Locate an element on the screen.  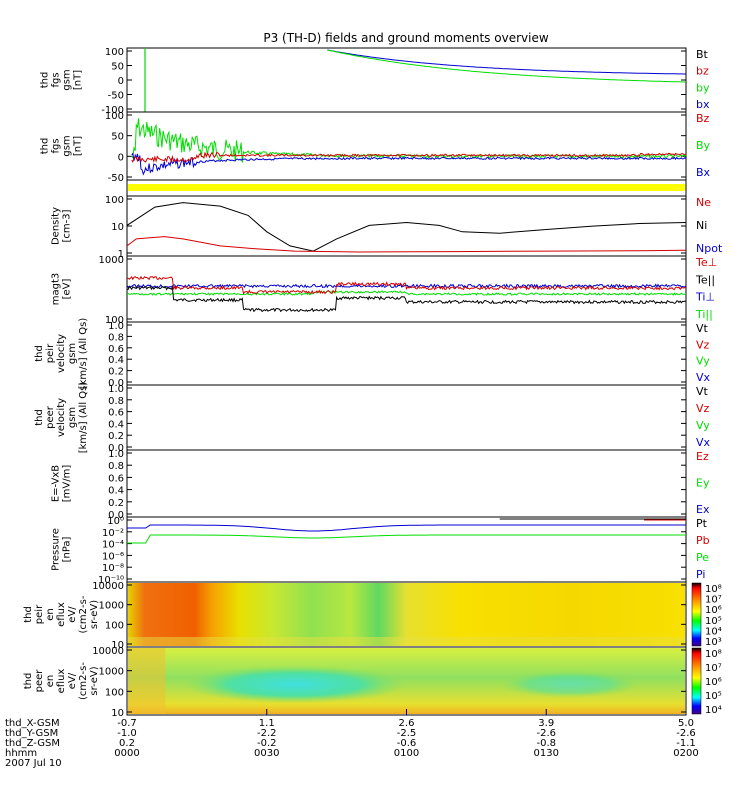
y-tick-label: 10⁻⁸ is located at coordinates (113, 568).